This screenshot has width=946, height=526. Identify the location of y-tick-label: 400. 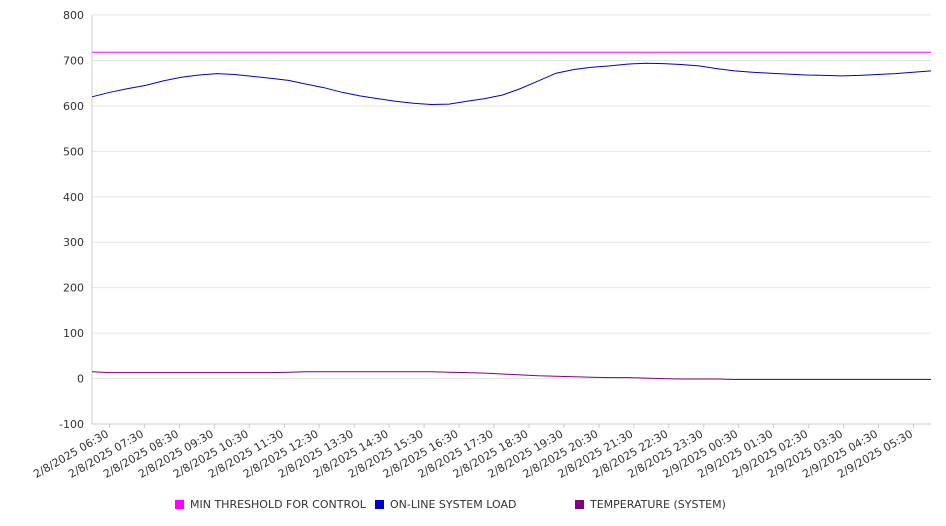
(73, 197).